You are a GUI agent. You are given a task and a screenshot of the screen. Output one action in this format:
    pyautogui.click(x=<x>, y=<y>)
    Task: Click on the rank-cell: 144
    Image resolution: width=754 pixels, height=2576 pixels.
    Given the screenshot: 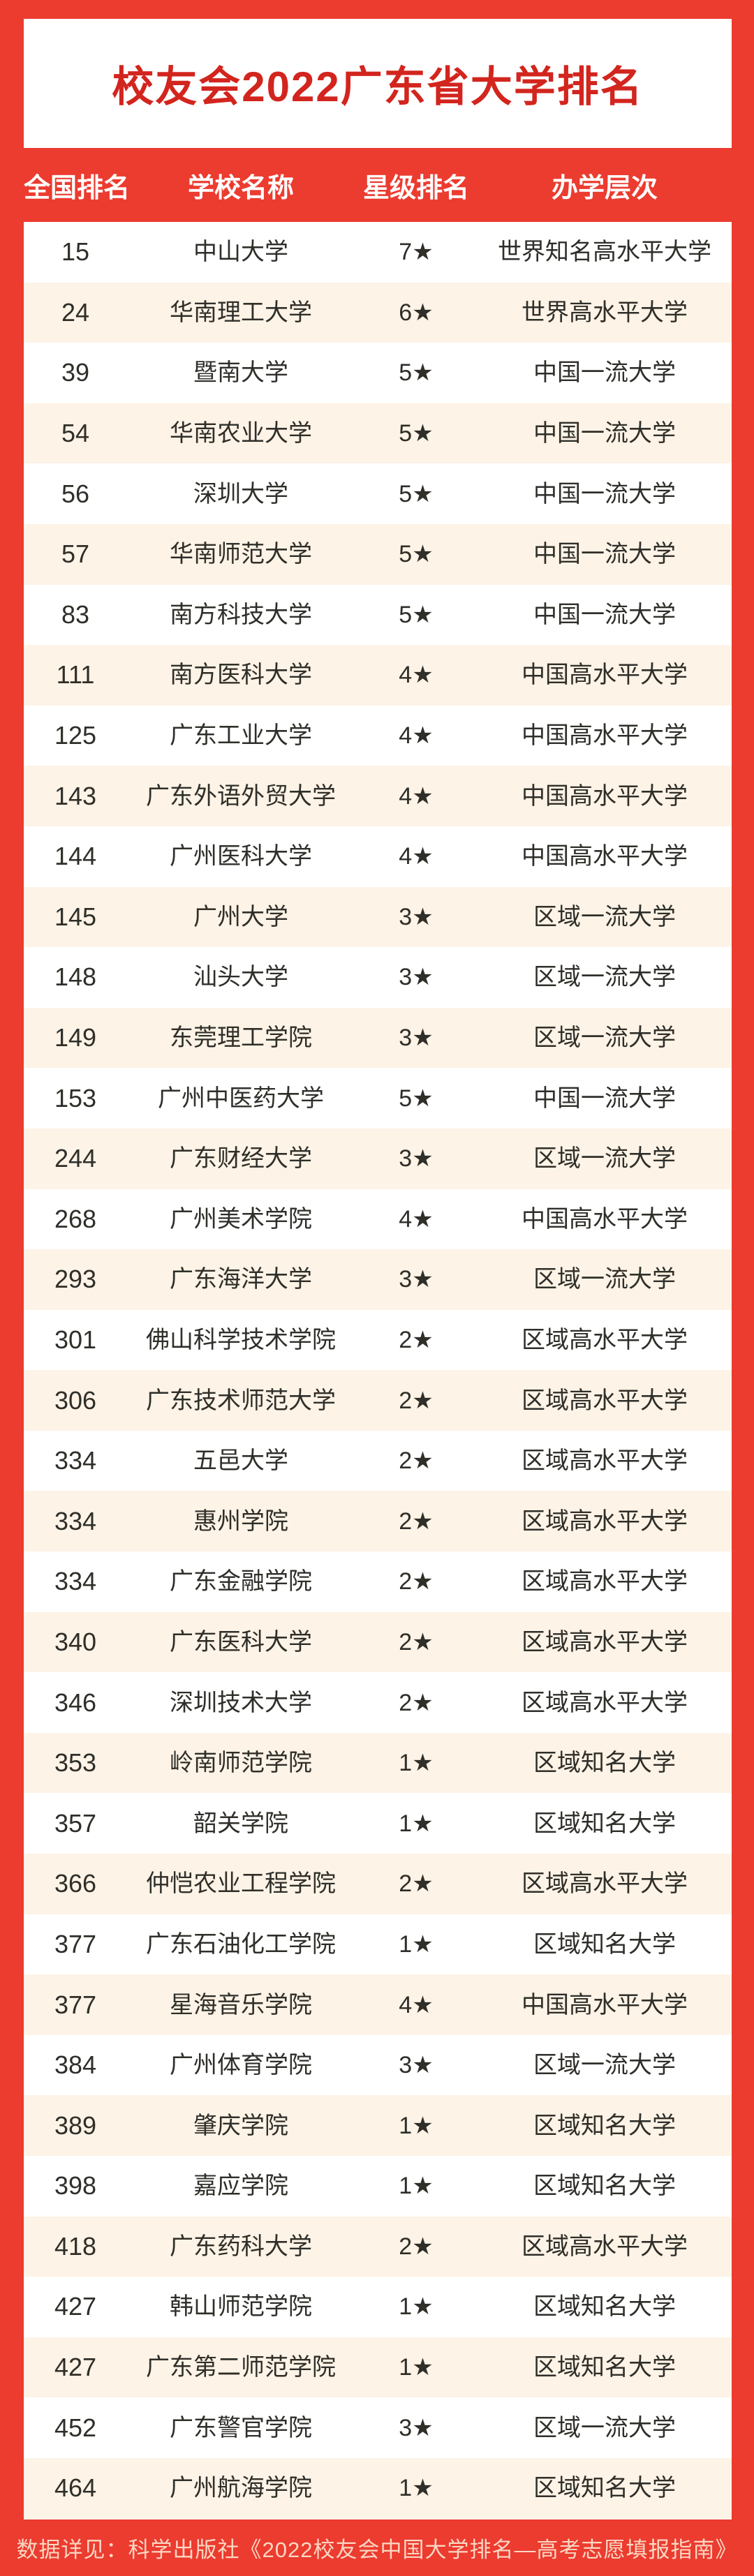 What is the action you would take?
    pyautogui.click(x=75, y=856)
    